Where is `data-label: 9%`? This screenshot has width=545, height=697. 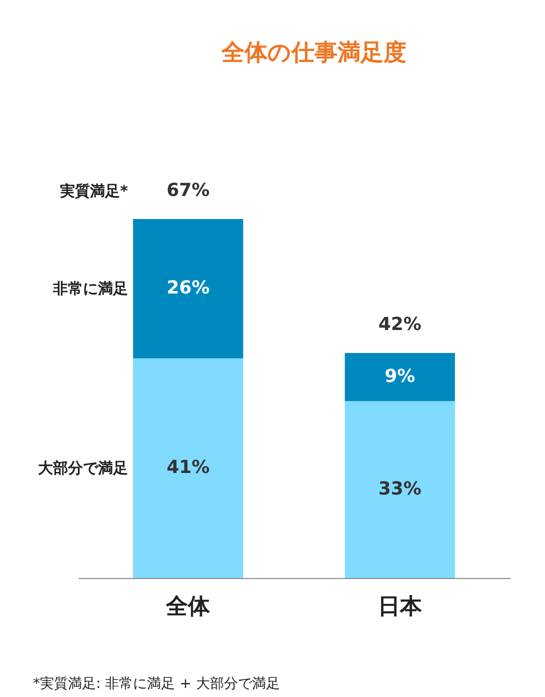
data-label: 9% is located at coordinates (400, 377).